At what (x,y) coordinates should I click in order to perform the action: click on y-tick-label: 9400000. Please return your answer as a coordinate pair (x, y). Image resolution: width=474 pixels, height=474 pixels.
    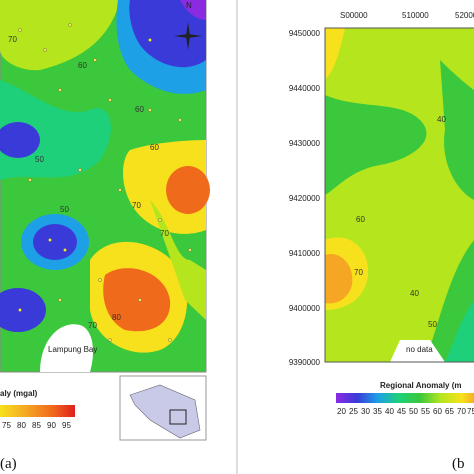
    Looking at the image, I should click on (305, 308).